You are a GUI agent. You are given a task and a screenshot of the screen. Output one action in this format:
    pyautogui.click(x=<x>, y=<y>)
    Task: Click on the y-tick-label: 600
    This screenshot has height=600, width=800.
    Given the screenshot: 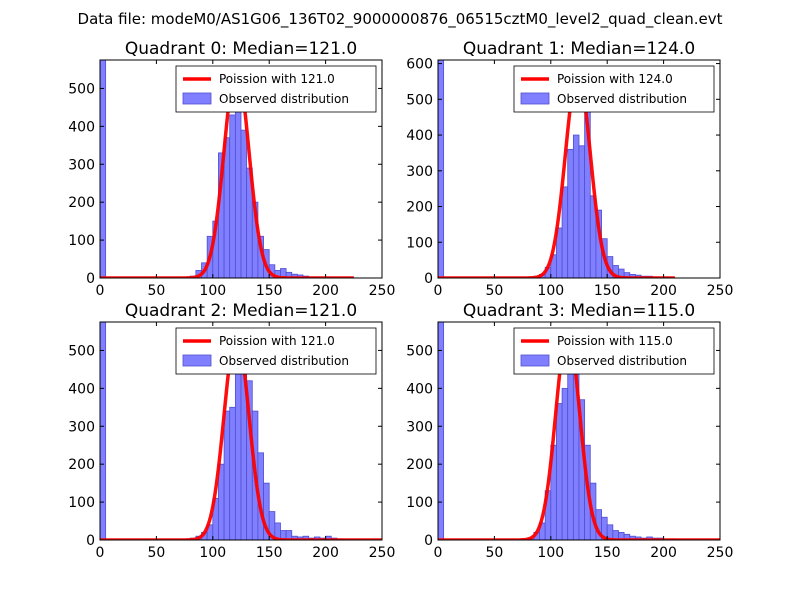 What is the action you would take?
    pyautogui.click(x=419, y=65)
    